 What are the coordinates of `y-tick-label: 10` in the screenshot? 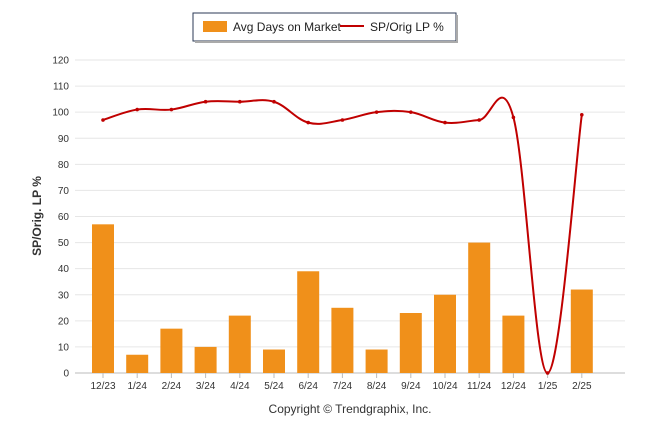 It's located at (64, 347).